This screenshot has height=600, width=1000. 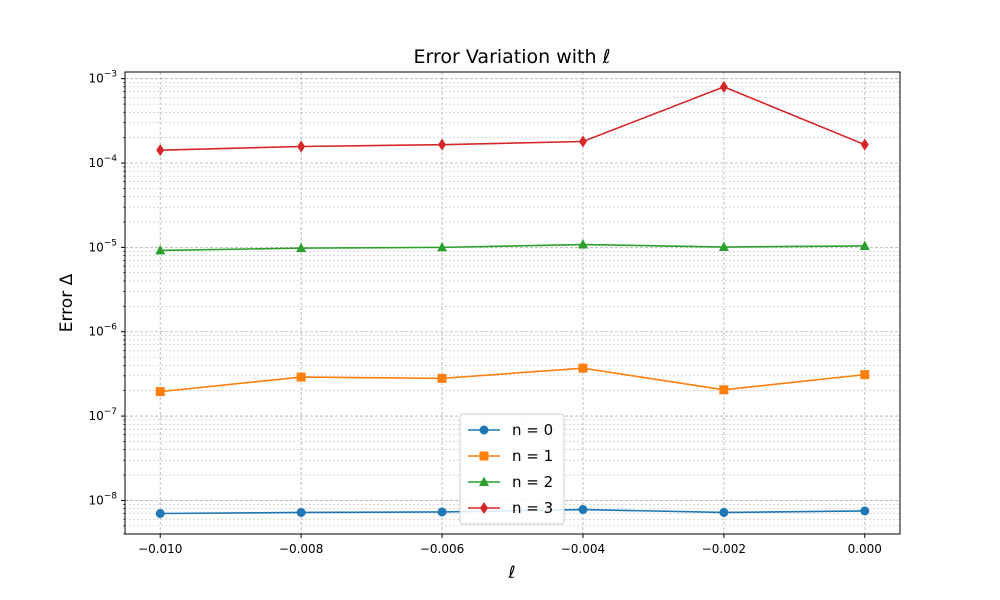 What do you see at coordinates (510, 482) in the screenshot?
I see `legend-item: n = 2` at bounding box center [510, 482].